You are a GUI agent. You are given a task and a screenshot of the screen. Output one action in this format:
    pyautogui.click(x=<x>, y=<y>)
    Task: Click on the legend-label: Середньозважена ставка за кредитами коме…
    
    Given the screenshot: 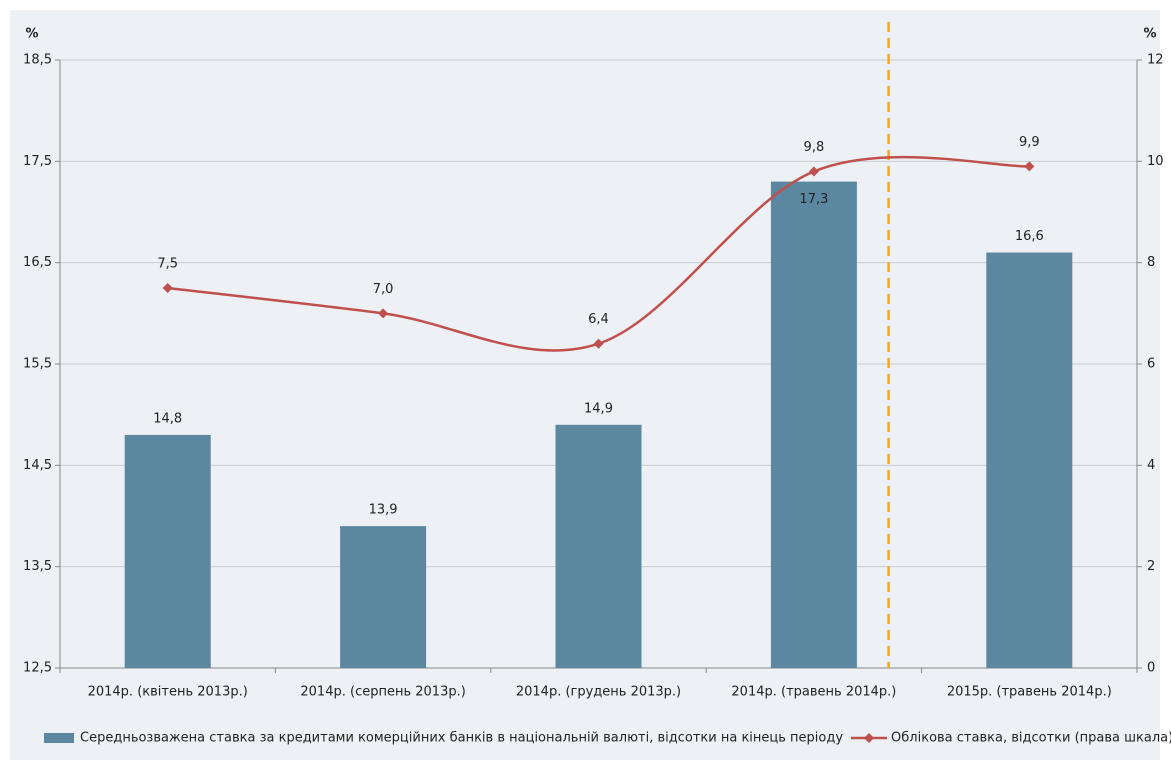 What is the action you would take?
    pyautogui.click(x=461, y=738)
    